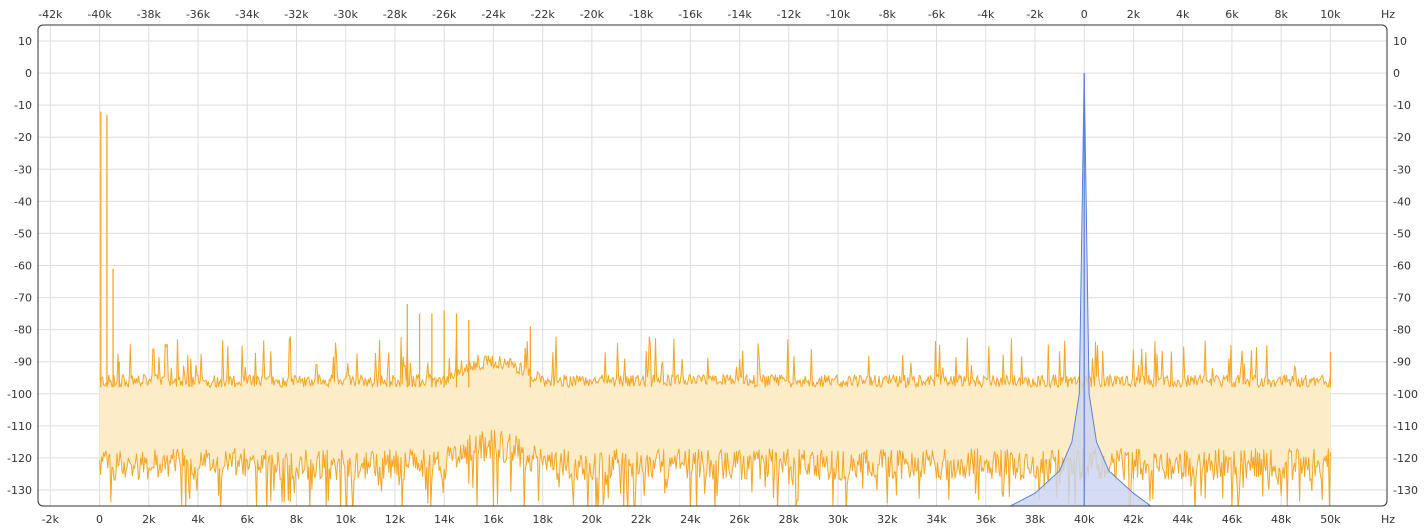 This screenshot has width=1424, height=531. I want to click on left-tick-label: -70, so click(23, 298).